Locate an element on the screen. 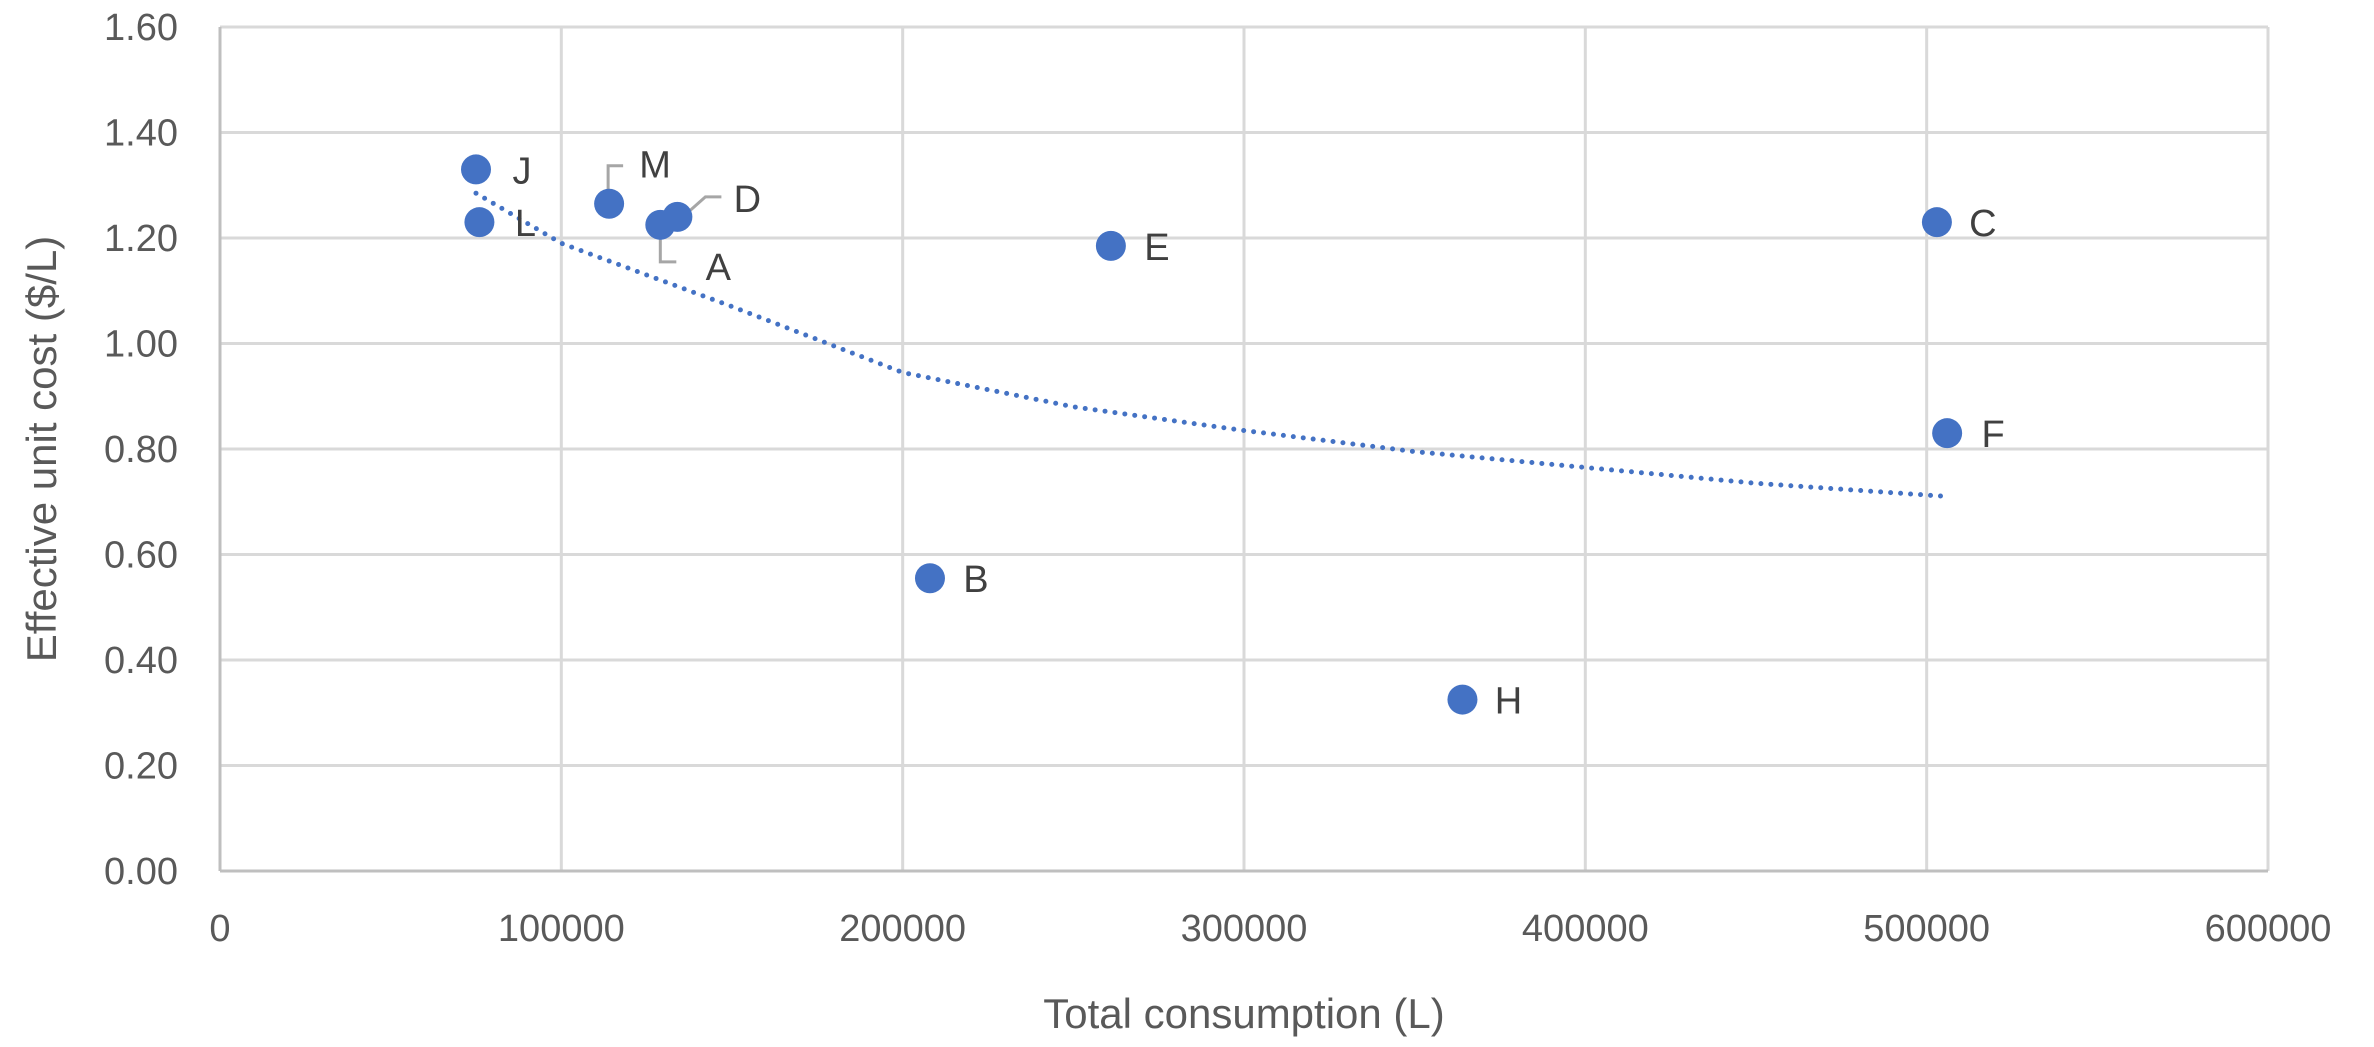 The height and width of the screenshot is (1047, 2374). data-point-j is located at coordinates (476, 169).